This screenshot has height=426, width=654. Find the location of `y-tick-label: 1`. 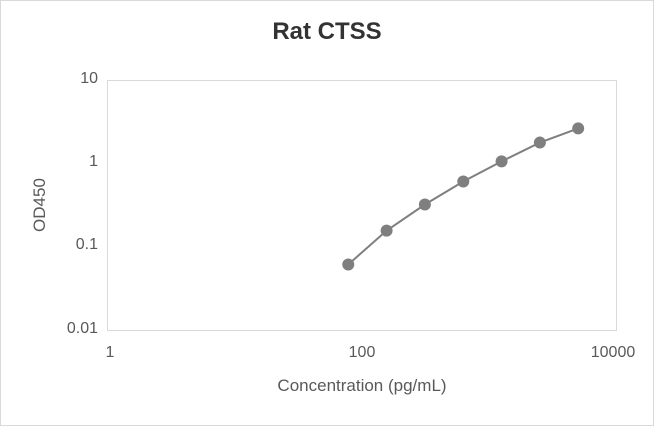

y-tick-label: 1 is located at coordinates (93, 161).